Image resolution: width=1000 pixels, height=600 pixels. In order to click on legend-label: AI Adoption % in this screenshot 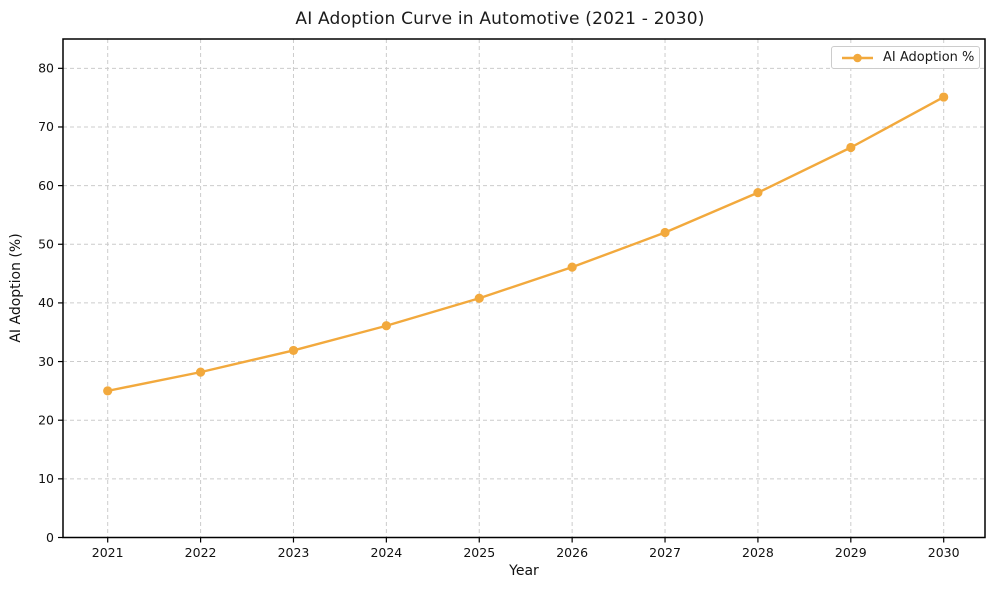, I will do `click(929, 57)`.